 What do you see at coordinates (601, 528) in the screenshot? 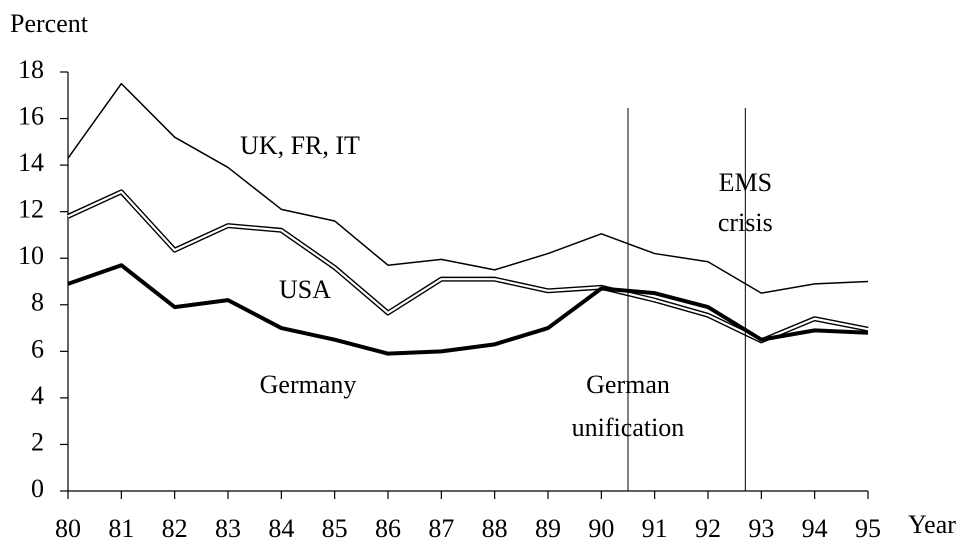
I see `x-tick-label: 90` at bounding box center [601, 528].